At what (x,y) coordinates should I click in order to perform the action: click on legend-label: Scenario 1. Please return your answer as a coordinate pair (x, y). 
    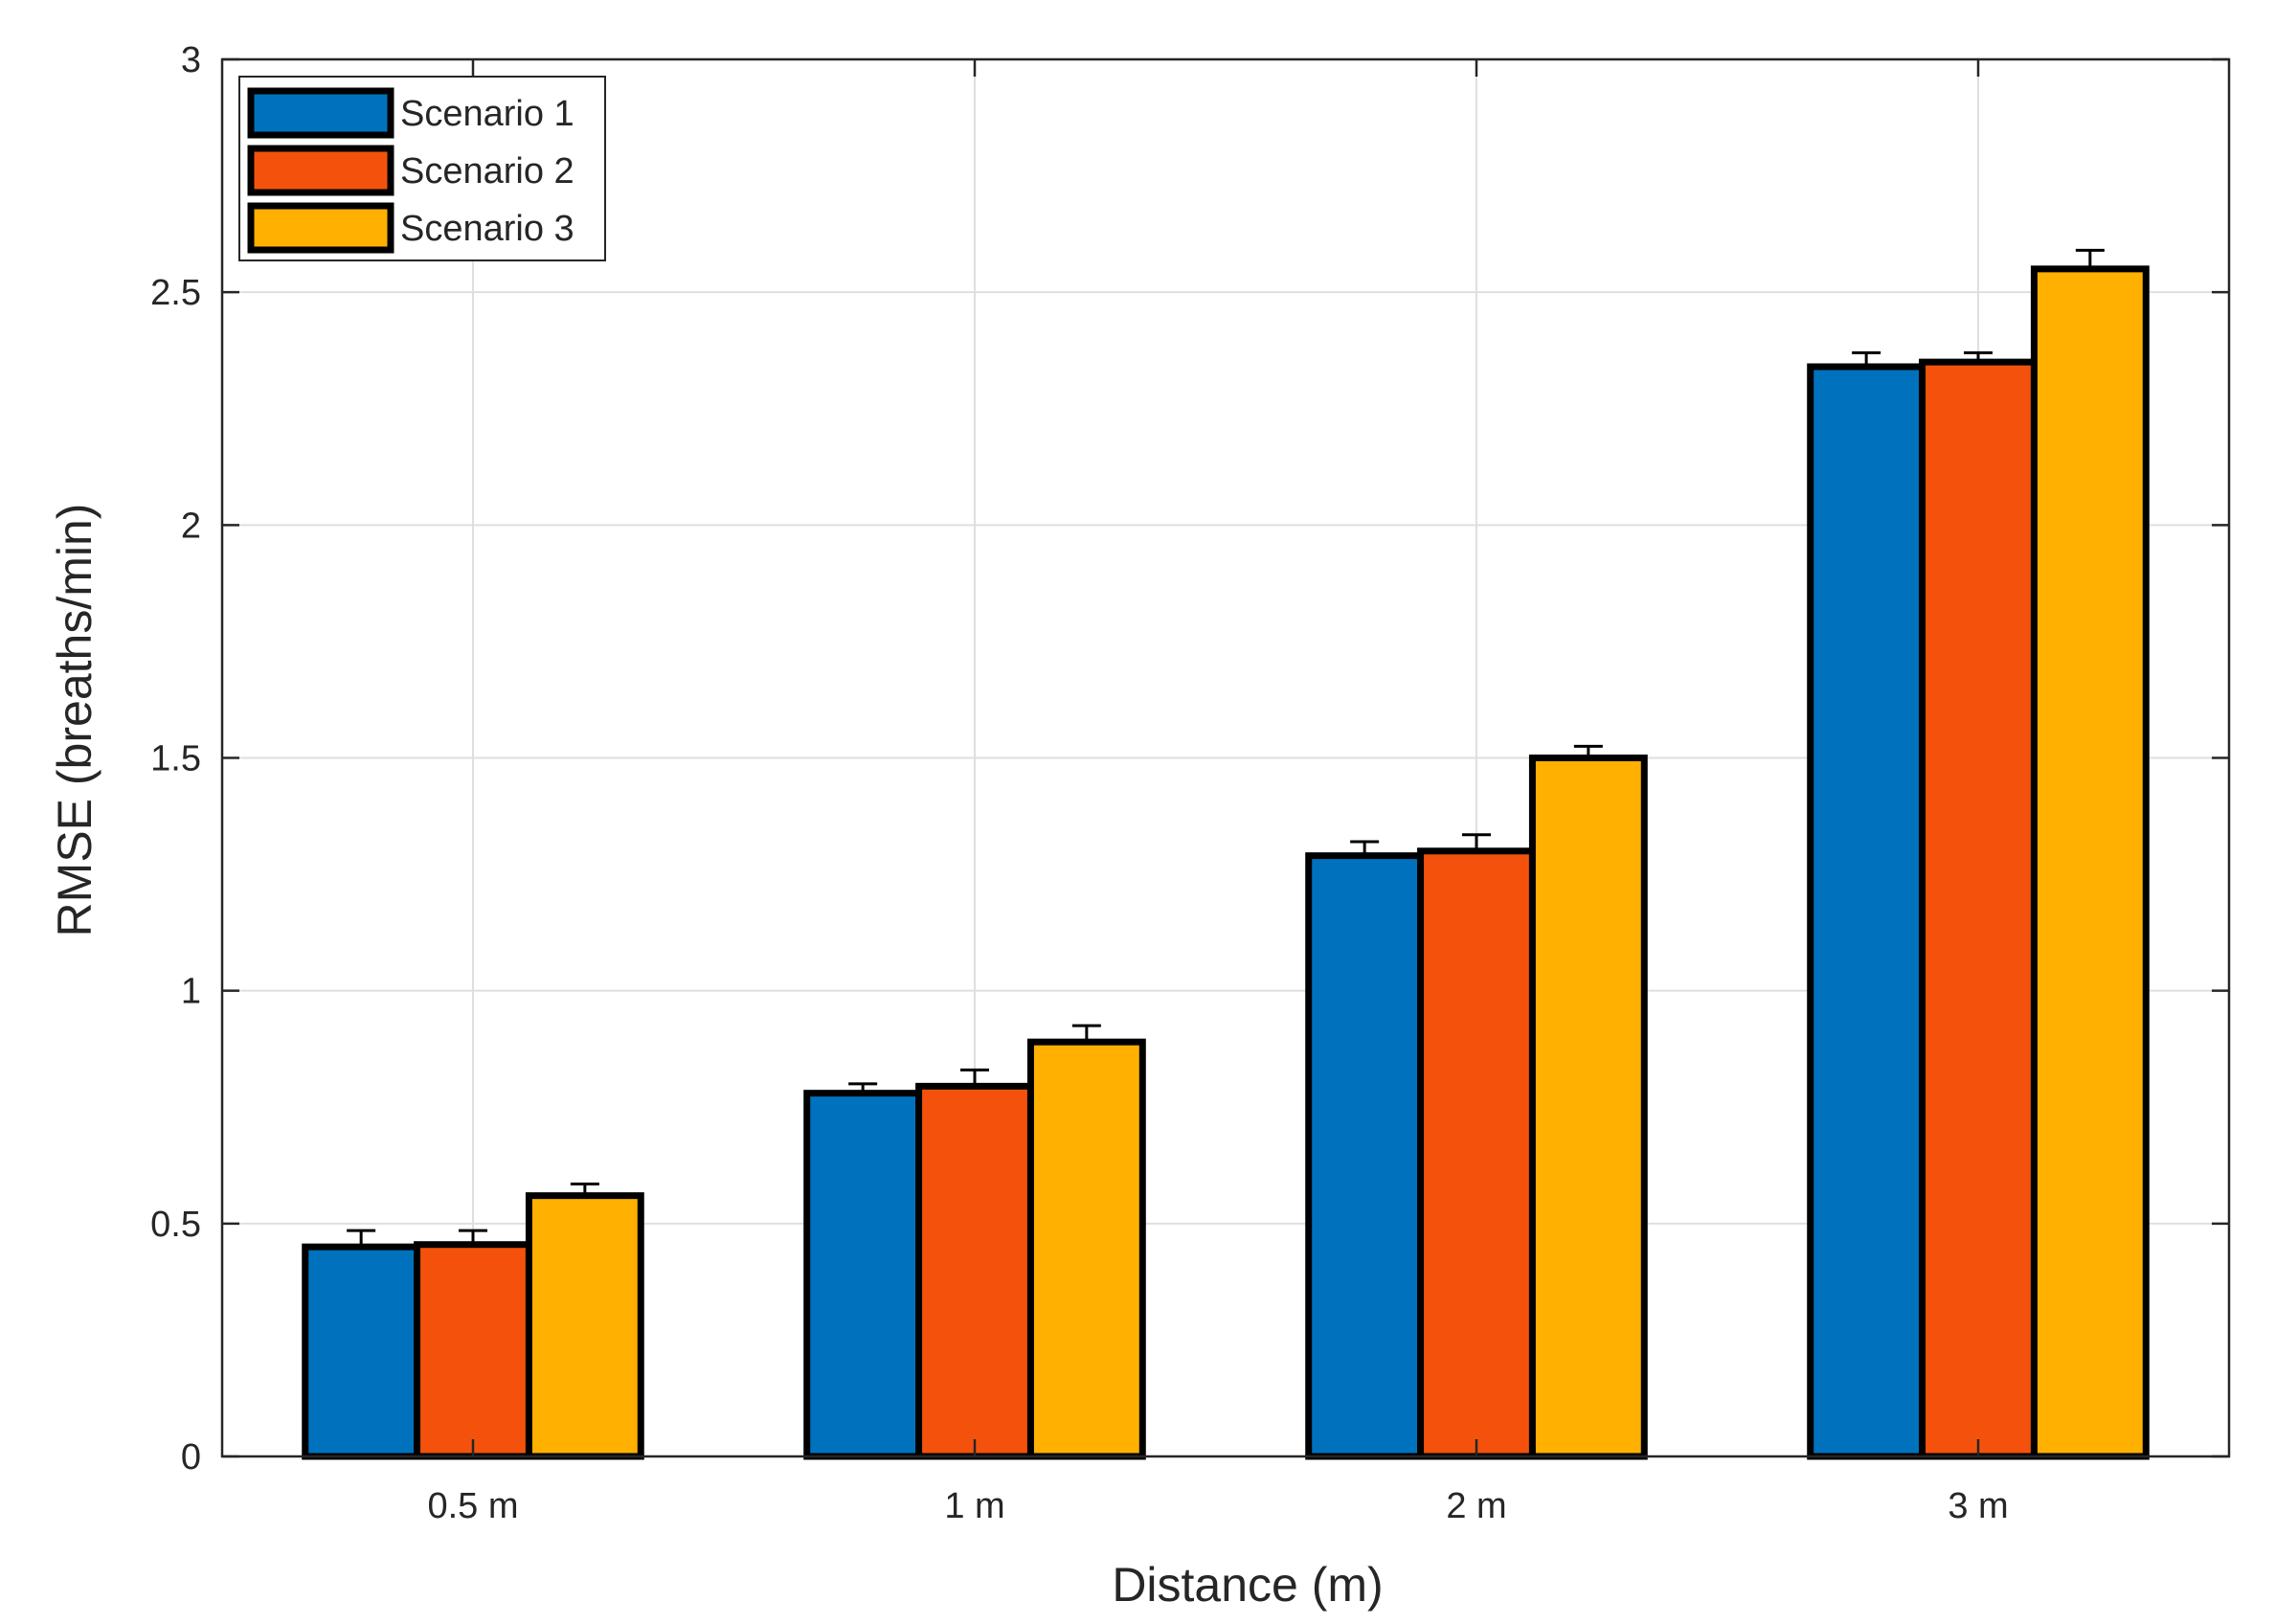
    Looking at the image, I should click on (487, 114).